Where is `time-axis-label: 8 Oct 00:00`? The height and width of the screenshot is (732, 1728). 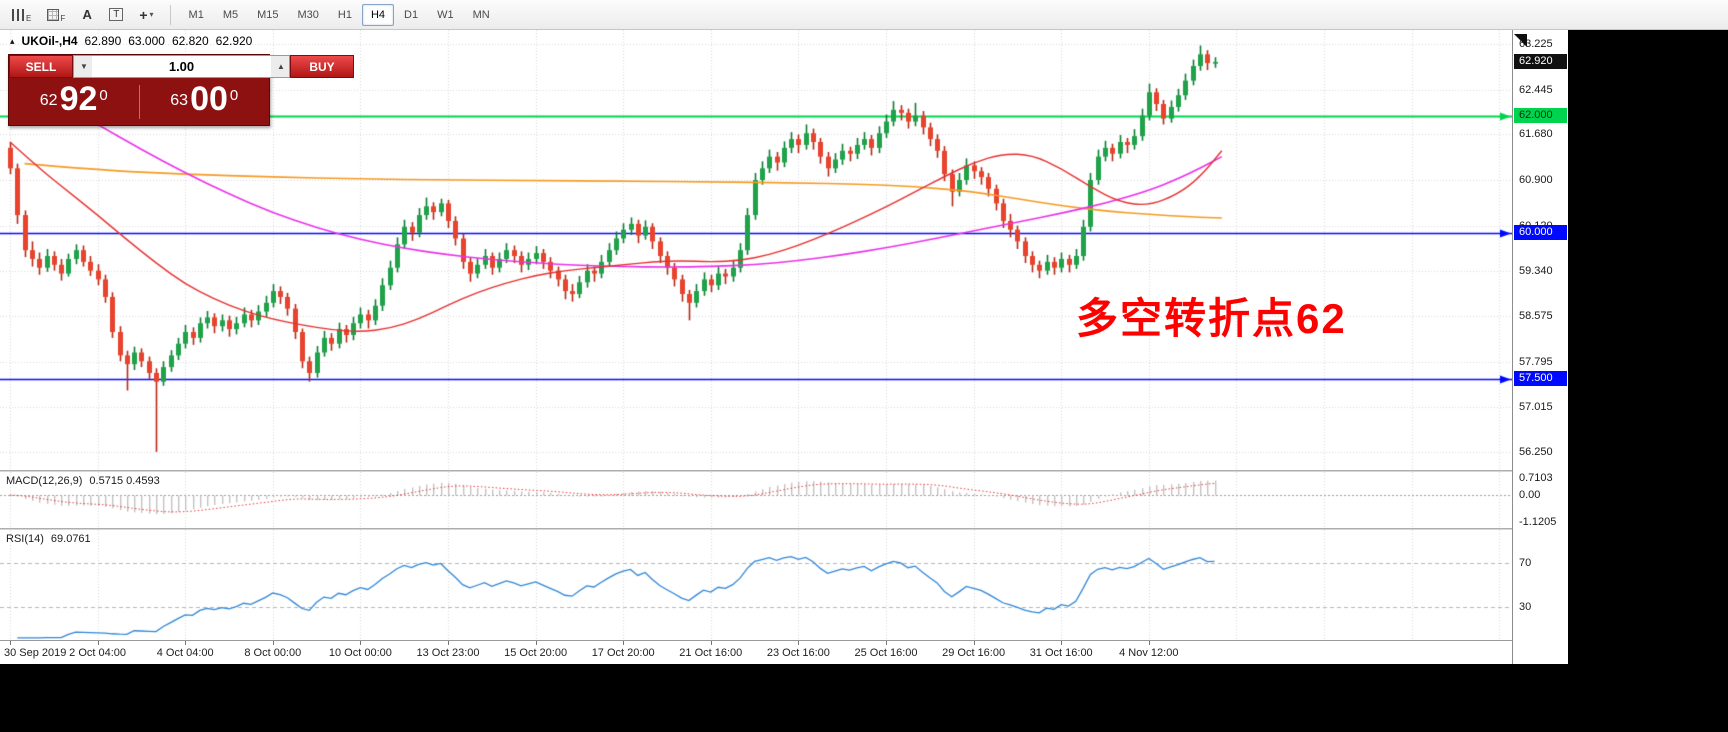
time-axis-label: 8 Oct 00:00 is located at coordinates (273, 653).